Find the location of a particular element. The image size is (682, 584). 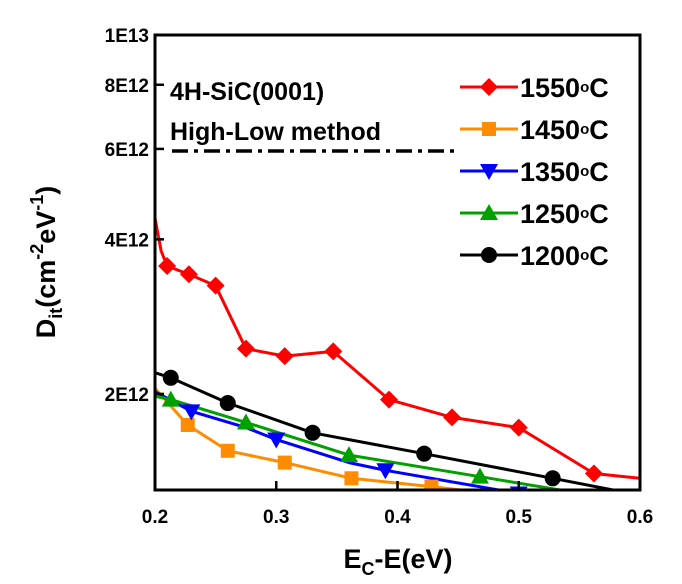

x-tick-label: 0.3 is located at coordinates (276, 517).